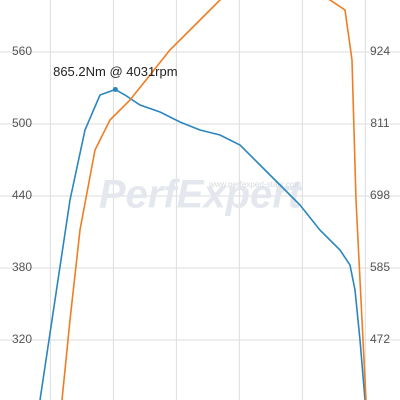 Image resolution: width=400 pixels, height=400 pixels. Describe the element at coordinates (380, 195) in the screenshot. I see `y2-tick-label: 698` at that location.